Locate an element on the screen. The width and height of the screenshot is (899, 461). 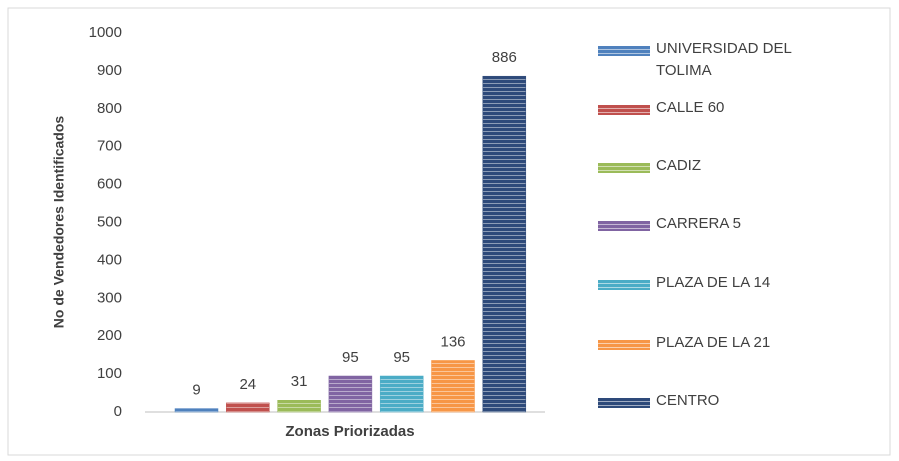
x-axis-title: Zonas Priorizadas is located at coordinates (349, 431).